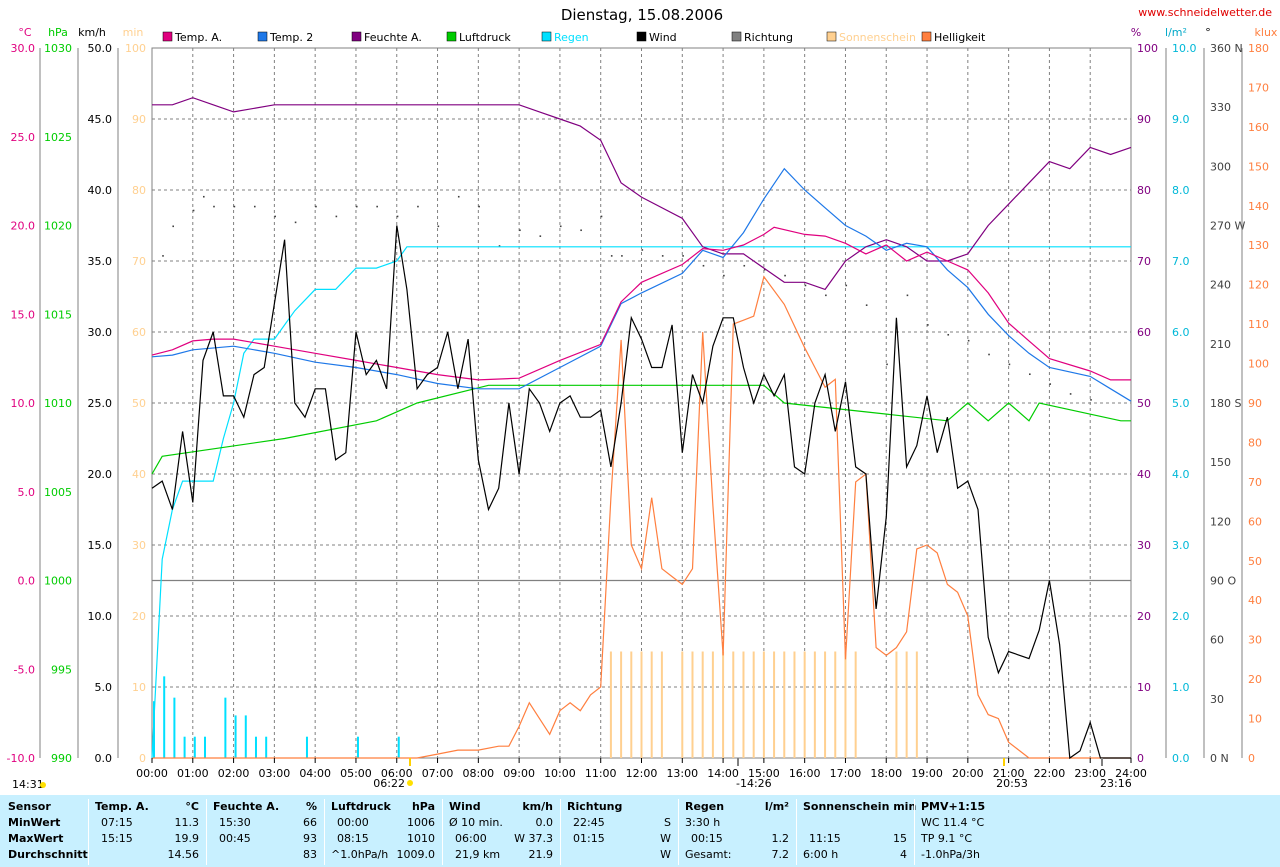 This screenshot has height=867, width=1280. What do you see at coordinates (1220, 462) in the screenshot?
I see `tick-label-direction: 150` at bounding box center [1220, 462].